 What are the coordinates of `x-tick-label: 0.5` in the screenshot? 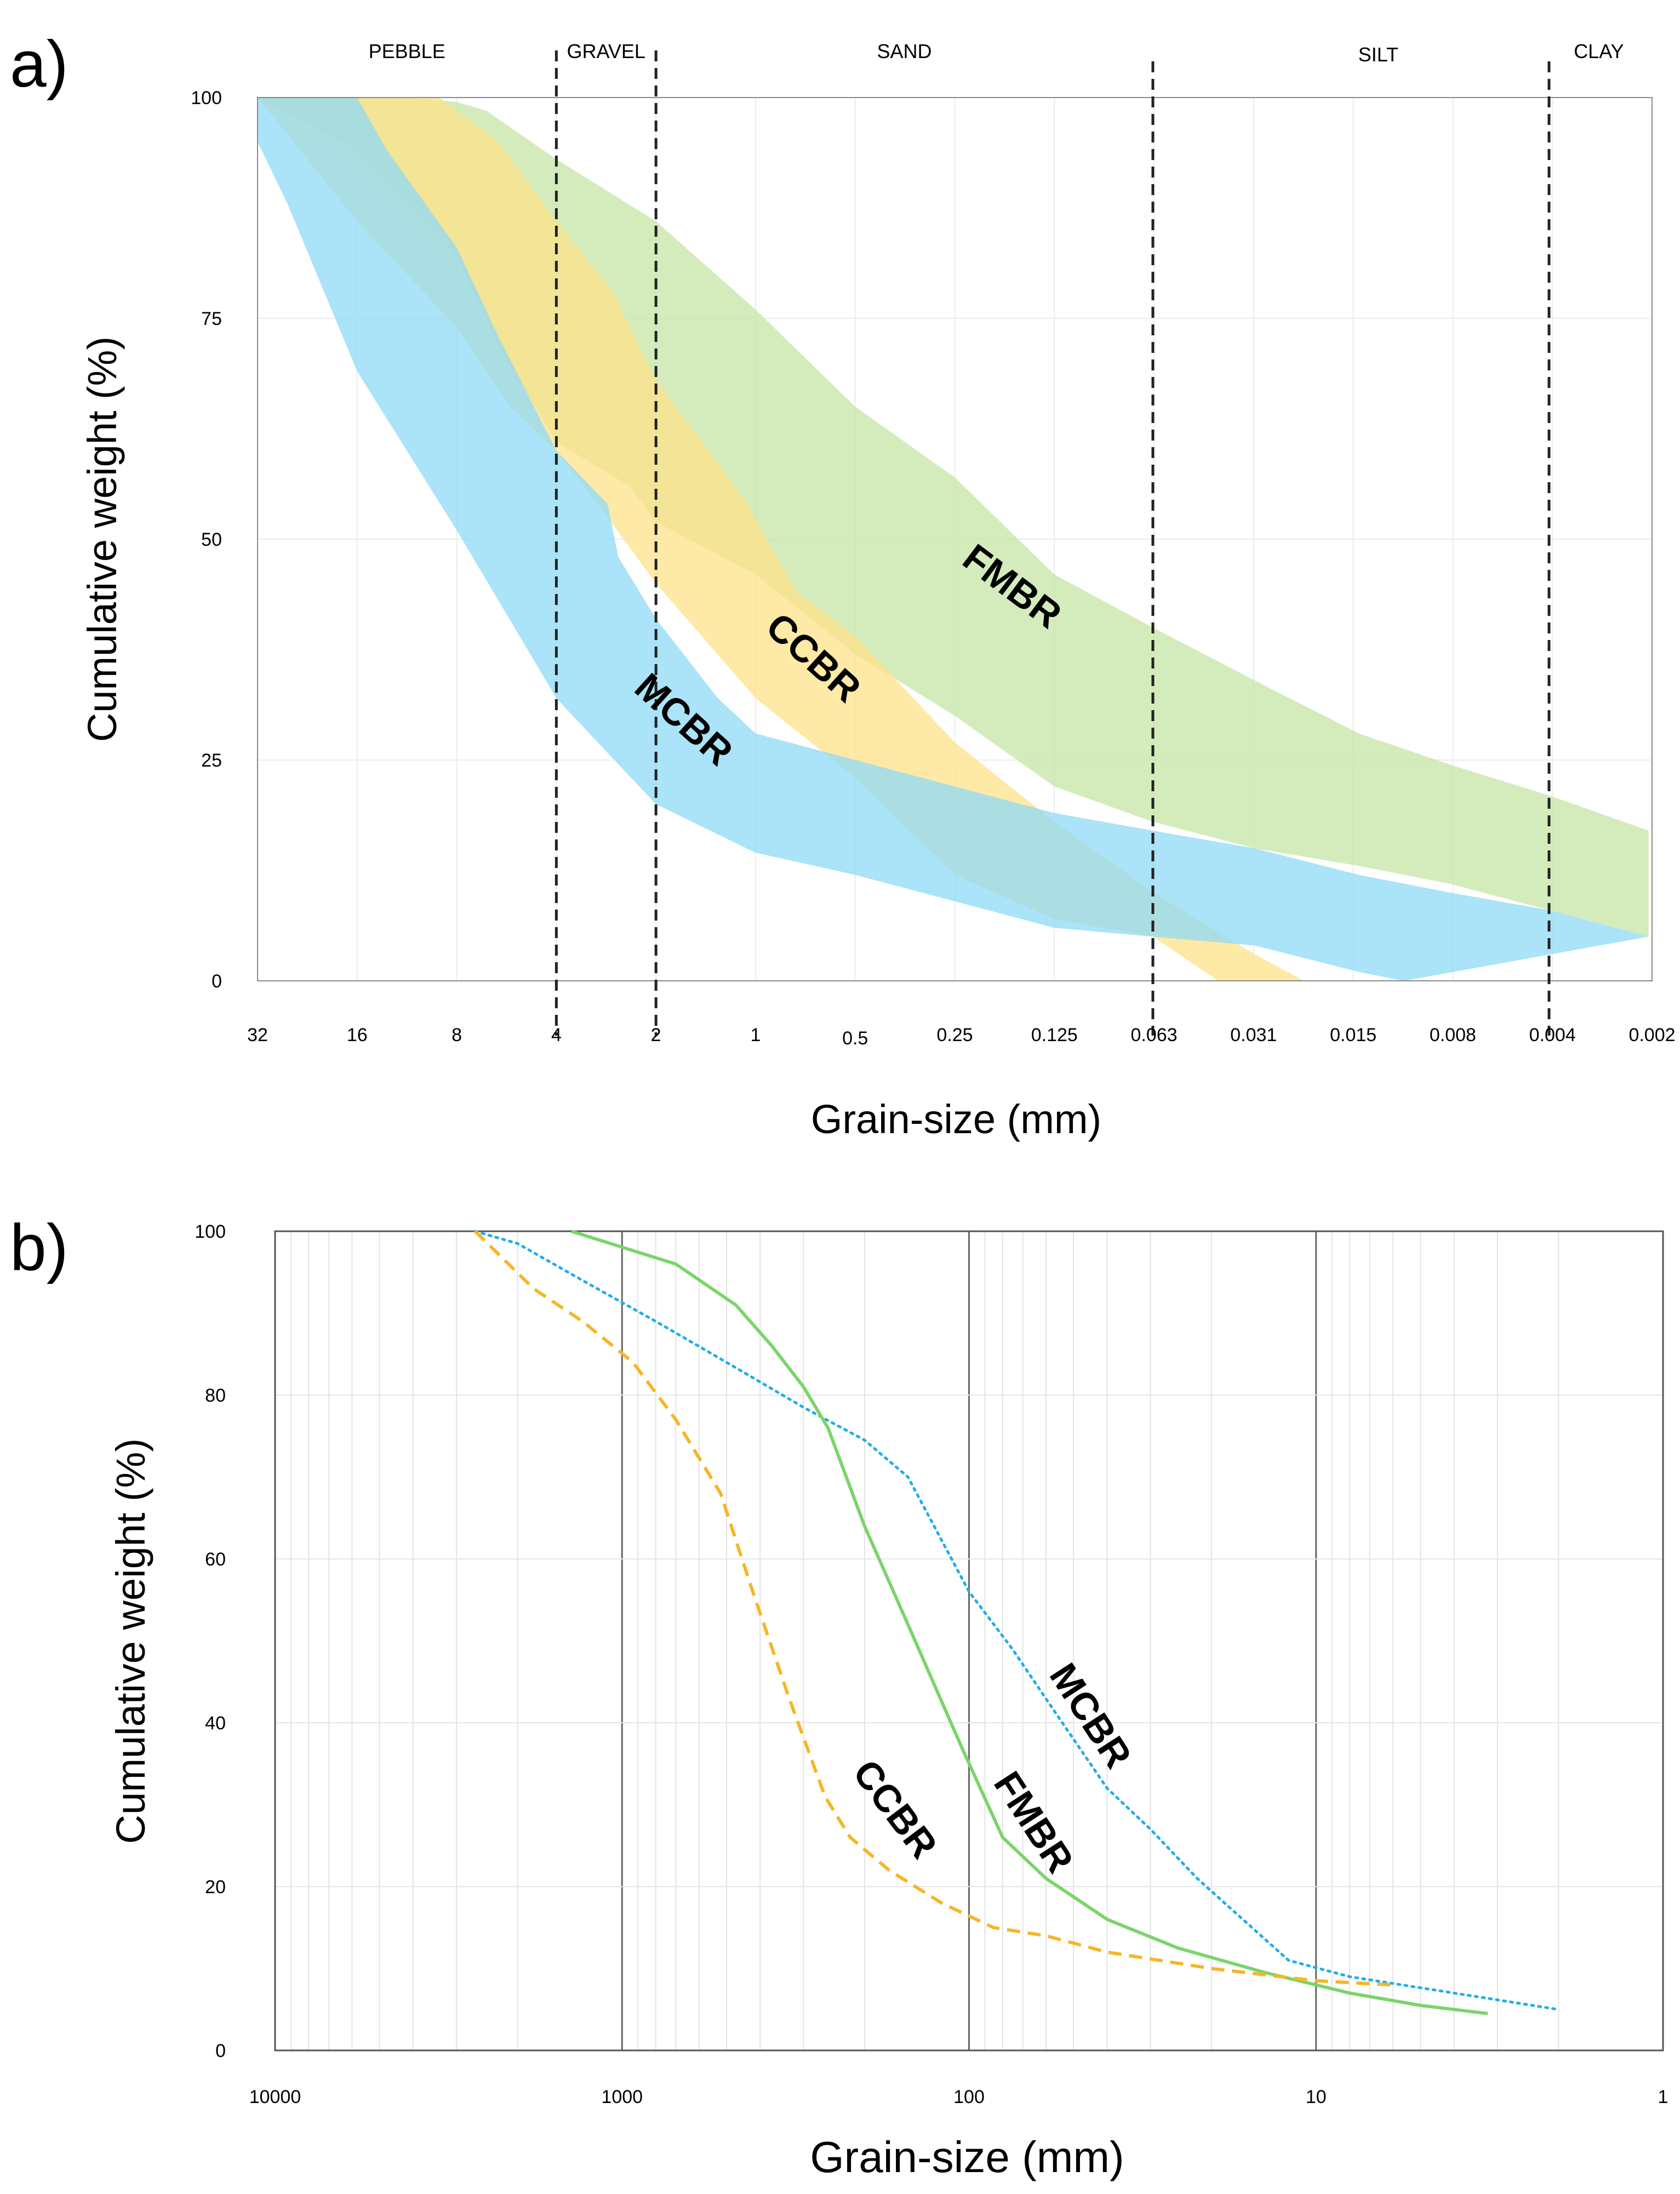 It's located at (855, 1038).